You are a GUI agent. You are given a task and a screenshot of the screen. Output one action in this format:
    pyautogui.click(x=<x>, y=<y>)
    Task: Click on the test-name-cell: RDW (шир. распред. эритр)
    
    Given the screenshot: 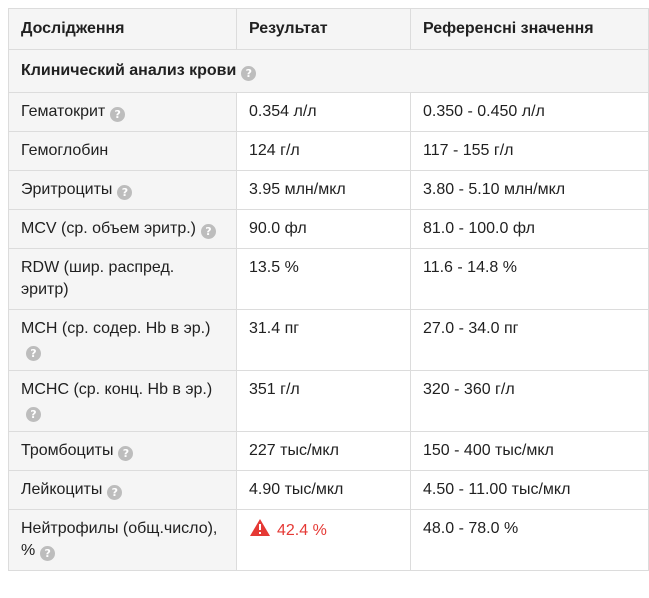 What is the action you would take?
    pyautogui.click(x=122, y=279)
    